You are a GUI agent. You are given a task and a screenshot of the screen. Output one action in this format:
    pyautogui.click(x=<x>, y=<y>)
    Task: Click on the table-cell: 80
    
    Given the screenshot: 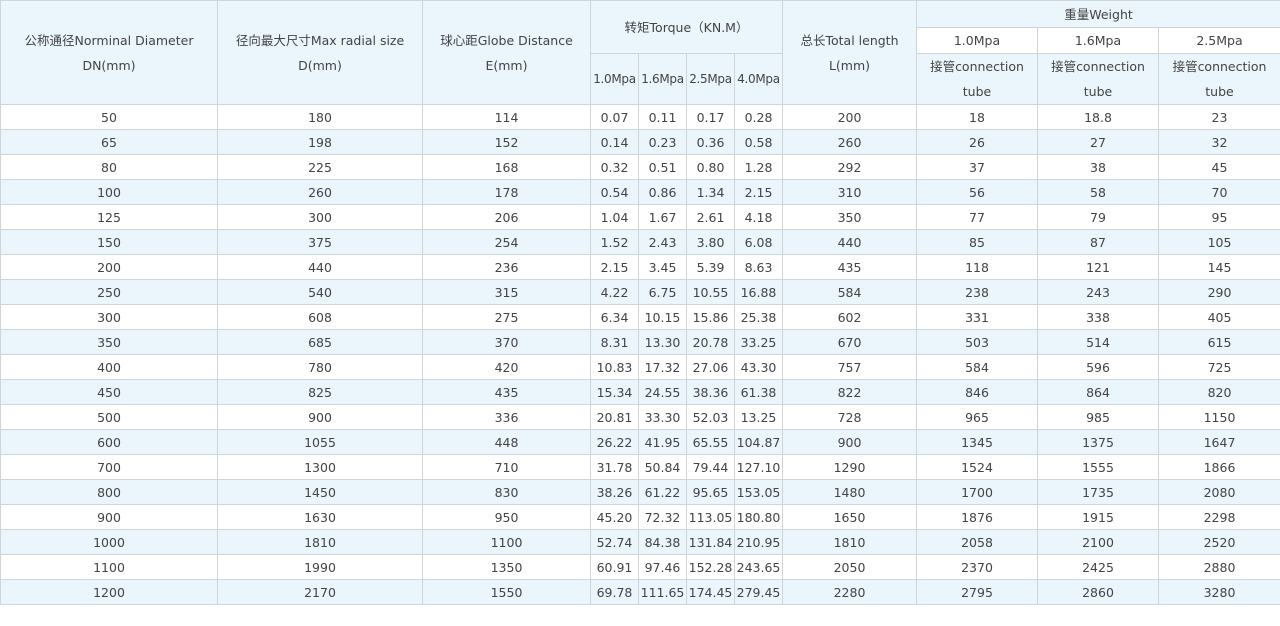 What is the action you would take?
    pyautogui.click(x=109, y=167)
    